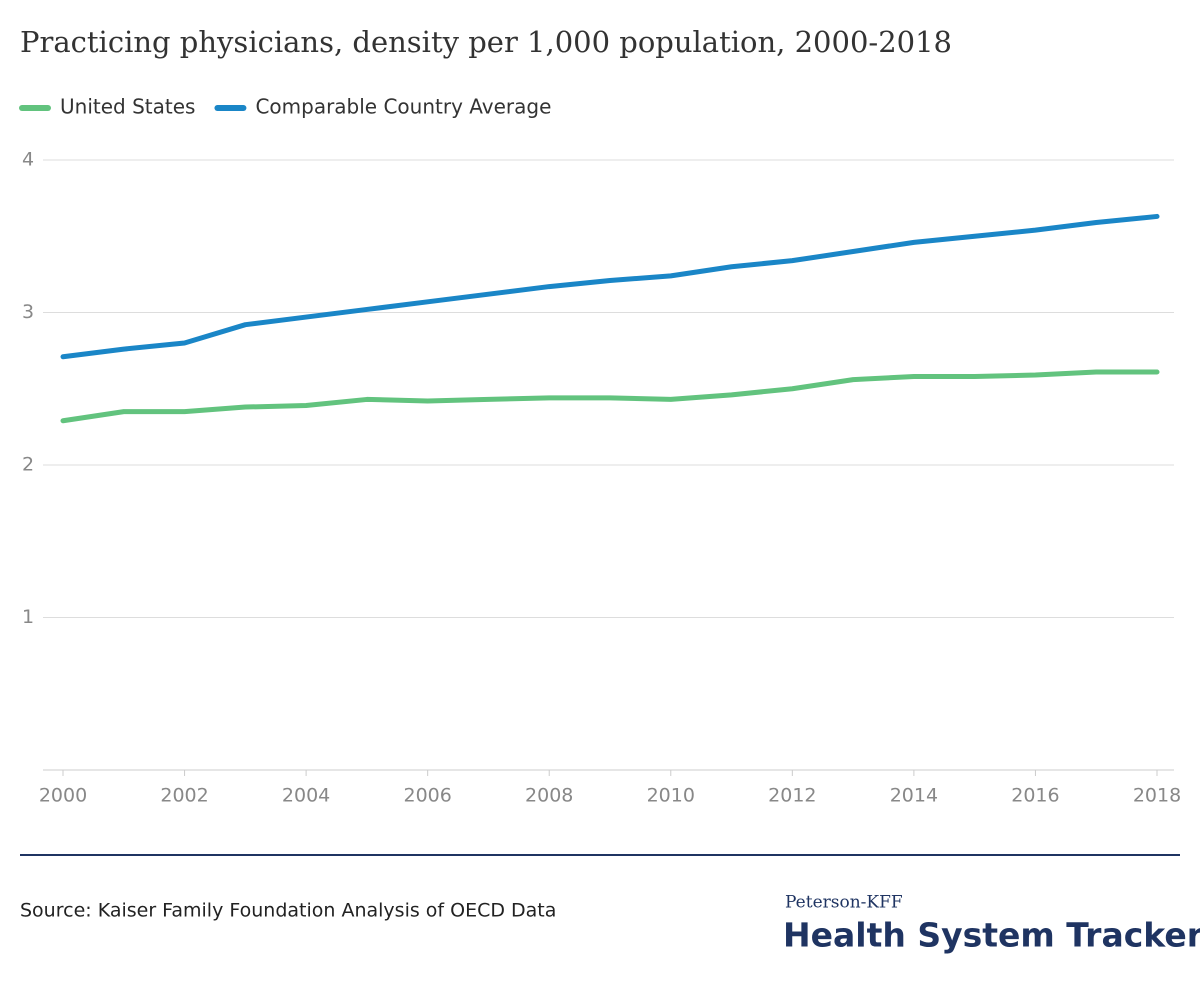  Describe the element at coordinates (306, 796) in the screenshot. I see `x-tick-label: 2004` at that location.